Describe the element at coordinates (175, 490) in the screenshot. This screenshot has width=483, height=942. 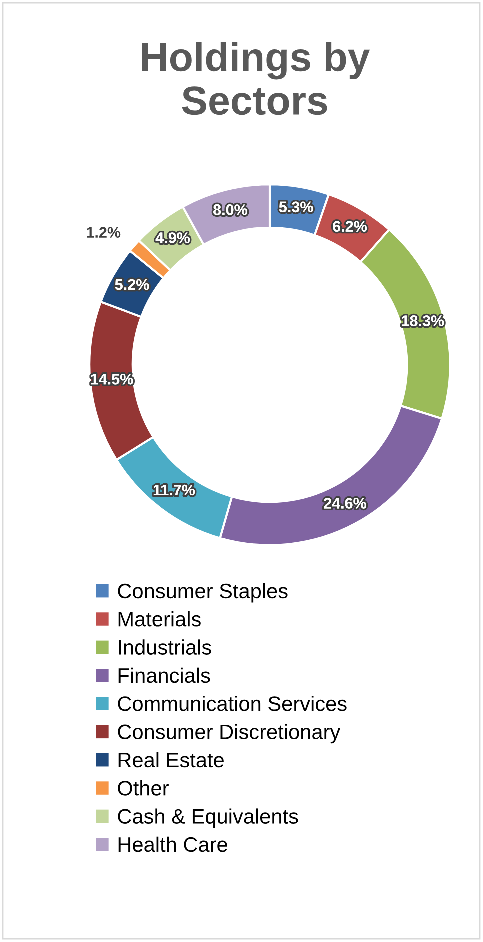
I see `data-label: 11.7%` at that location.